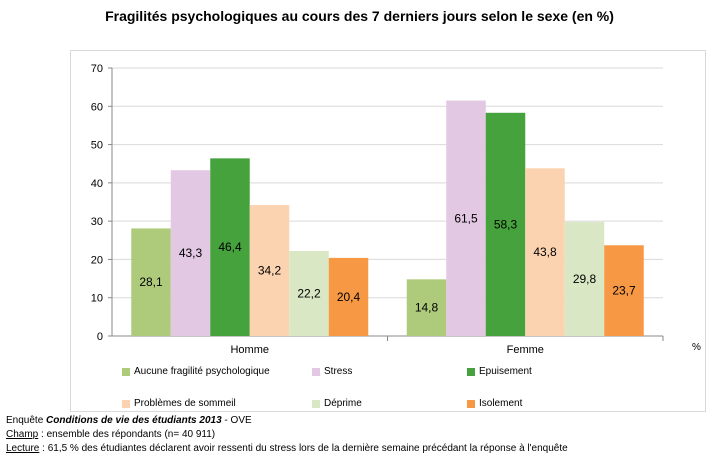 This screenshot has width=719, height=466. I want to click on x-tick-label: Femme, so click(525, 350).